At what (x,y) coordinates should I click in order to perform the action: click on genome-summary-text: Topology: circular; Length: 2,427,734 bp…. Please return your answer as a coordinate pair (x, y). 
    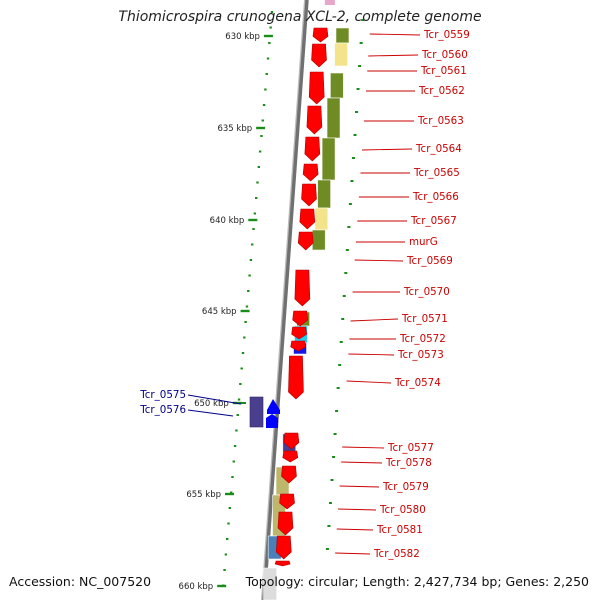
    Looking at the image, I should click on (417, 581).